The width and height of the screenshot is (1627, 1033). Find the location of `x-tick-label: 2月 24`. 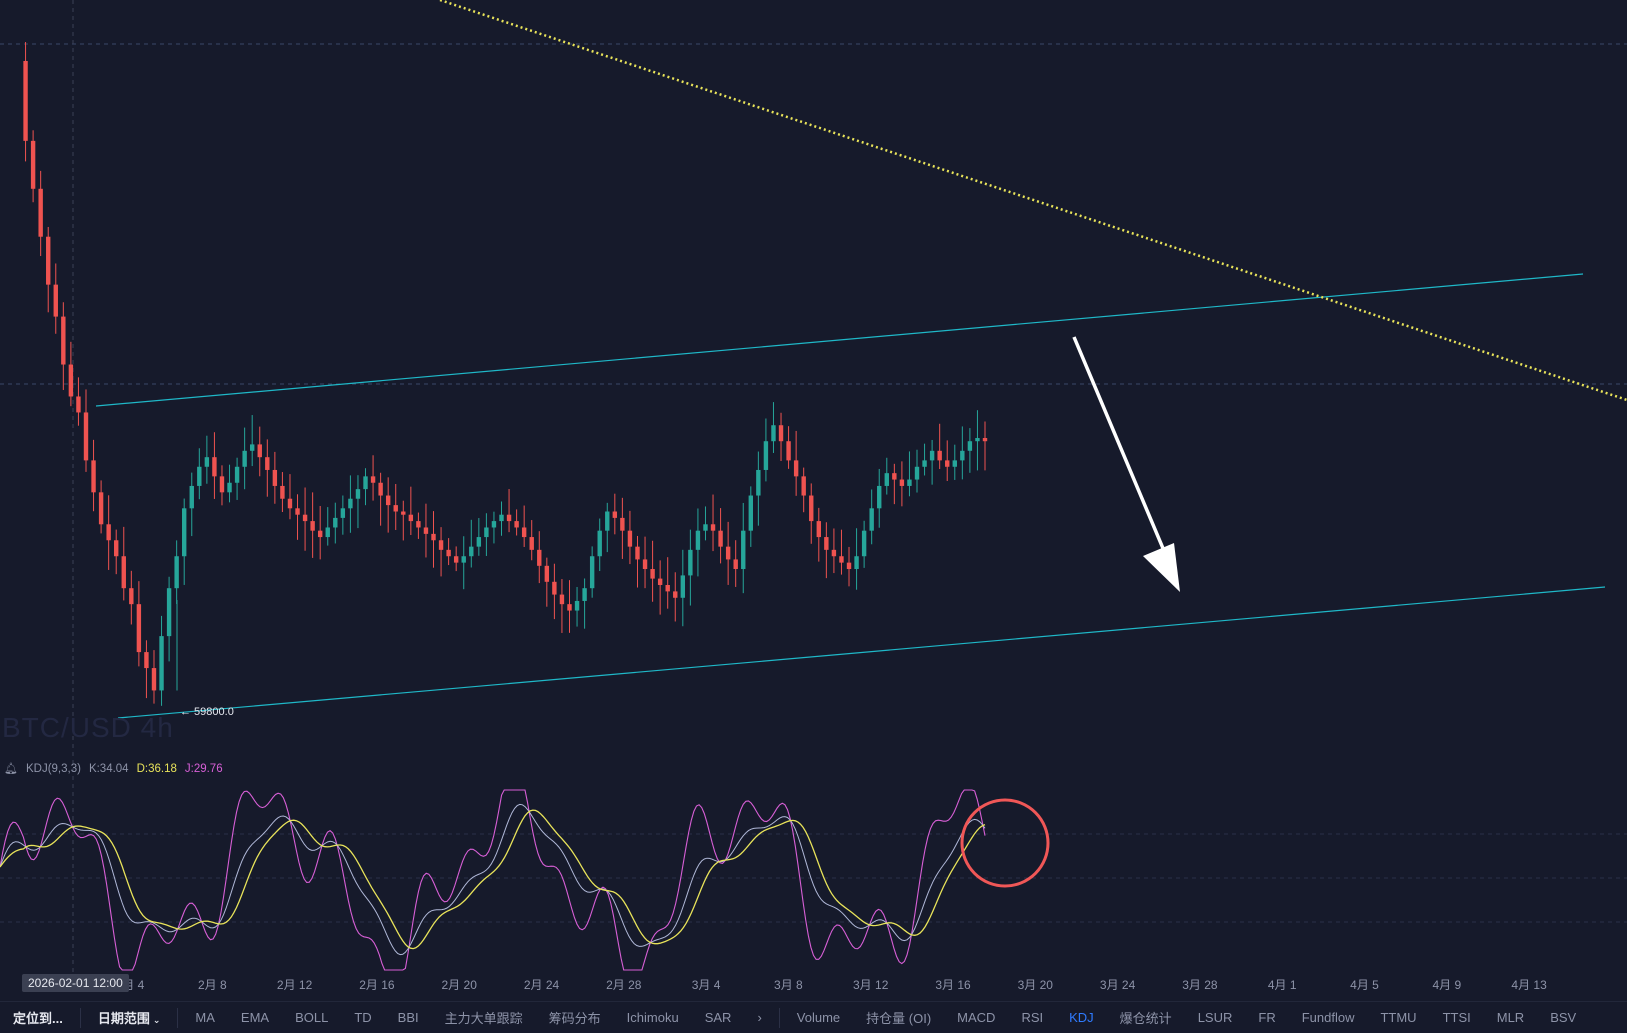

x-tick-label: 2月 24 is located at coordinates (541, 985).